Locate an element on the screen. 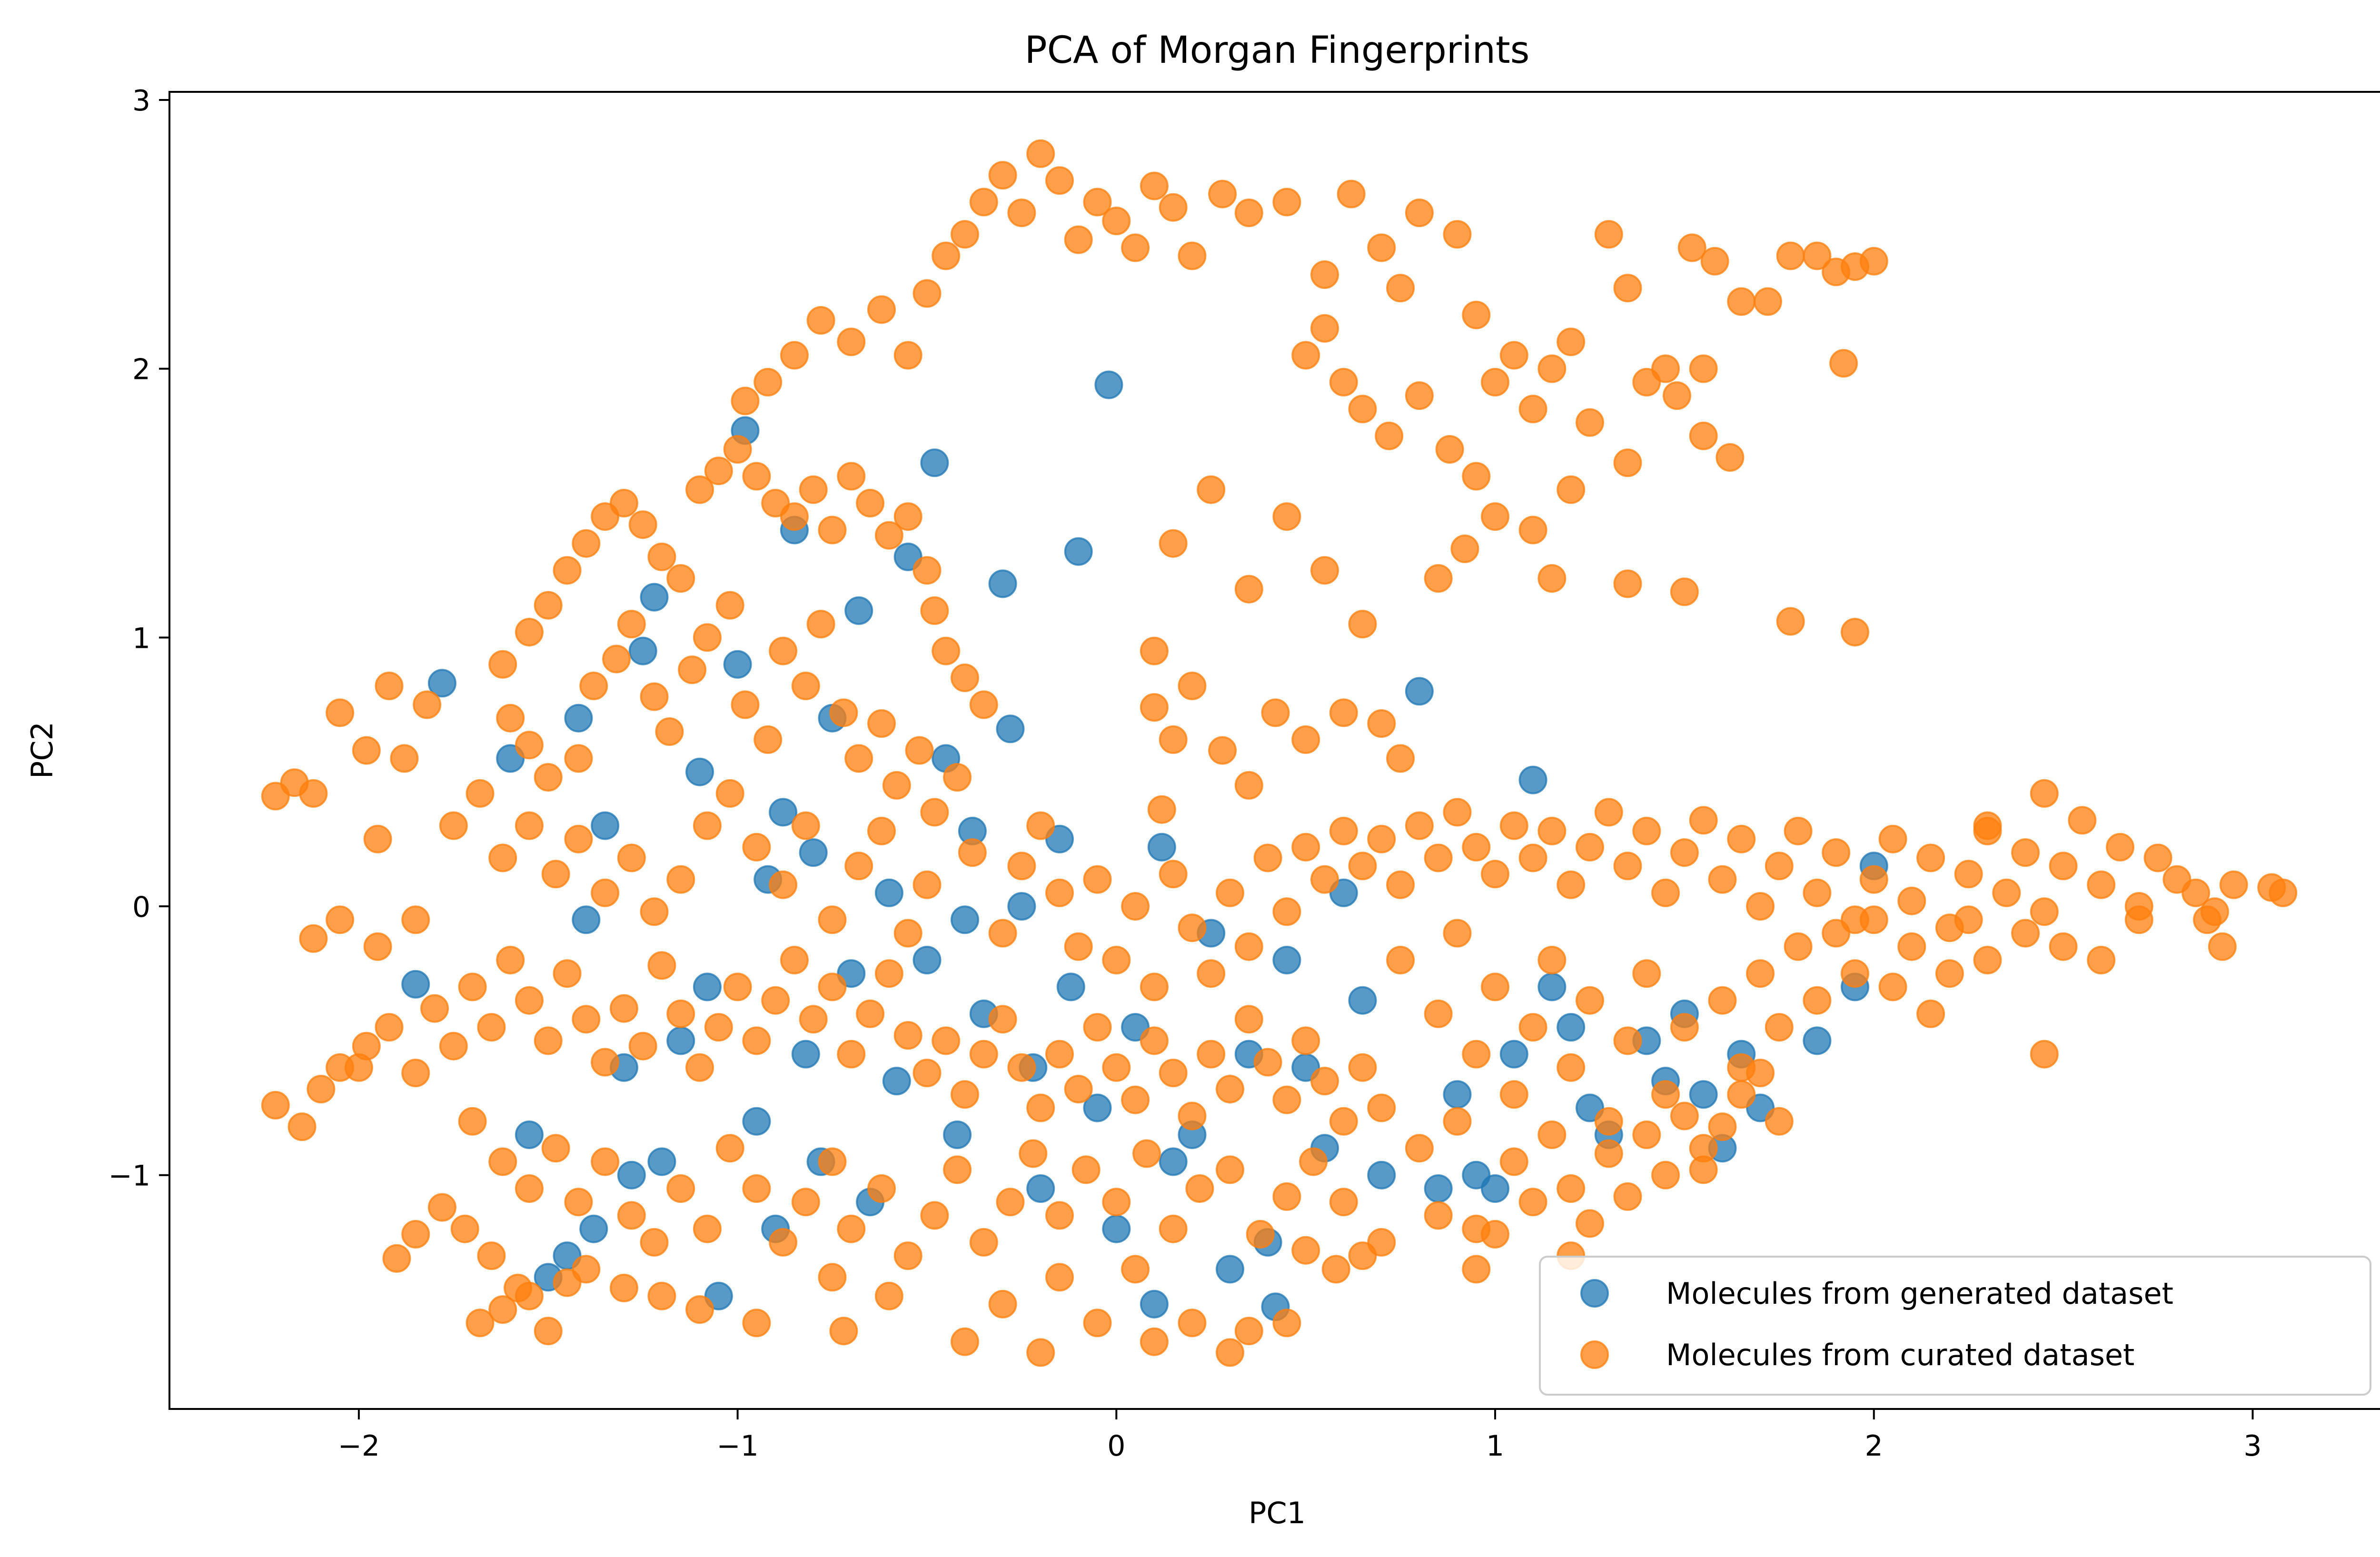 This screenshot has width=2380, height=1557. legend-box is located at coordinates (1955, 1326).